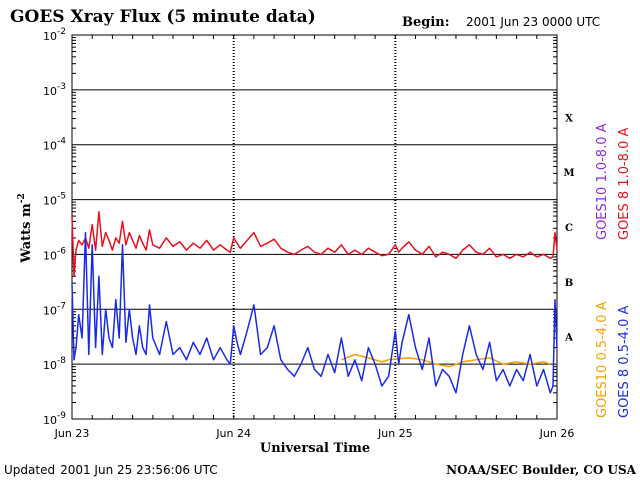 The width and height of the screenshot is (640, 480). Describe the element at coordinates (61, 361) in the screenshot. I see `y-tick-exp: -8` at that location.